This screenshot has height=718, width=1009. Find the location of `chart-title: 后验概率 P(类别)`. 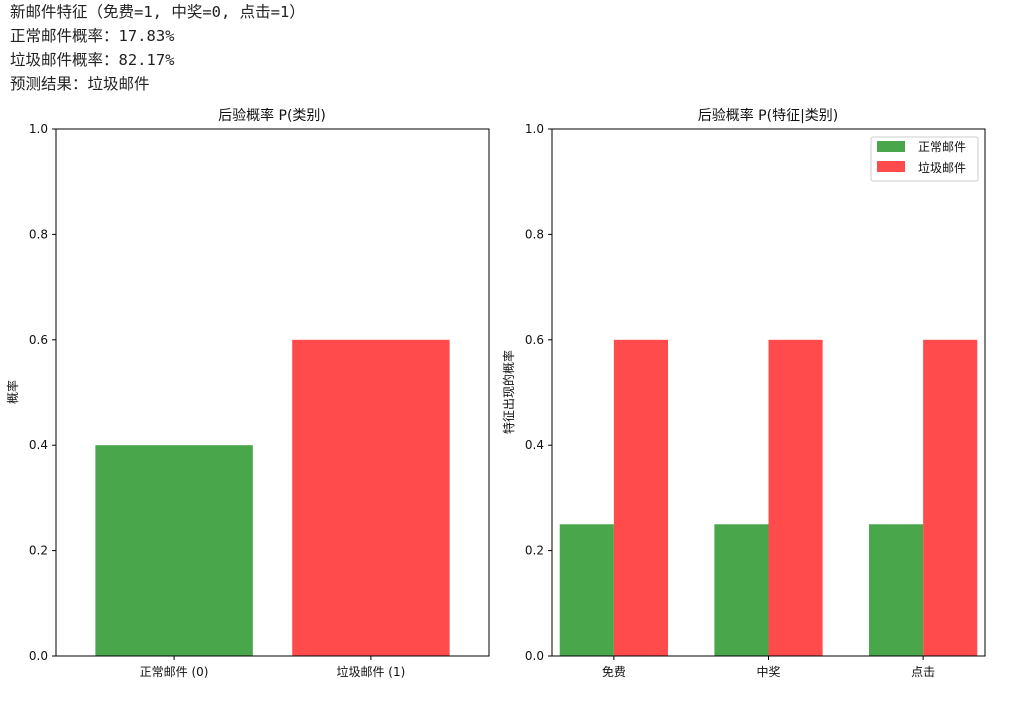

chart-title: 后验概率 P(类别) is located at coordinates (272, 115).